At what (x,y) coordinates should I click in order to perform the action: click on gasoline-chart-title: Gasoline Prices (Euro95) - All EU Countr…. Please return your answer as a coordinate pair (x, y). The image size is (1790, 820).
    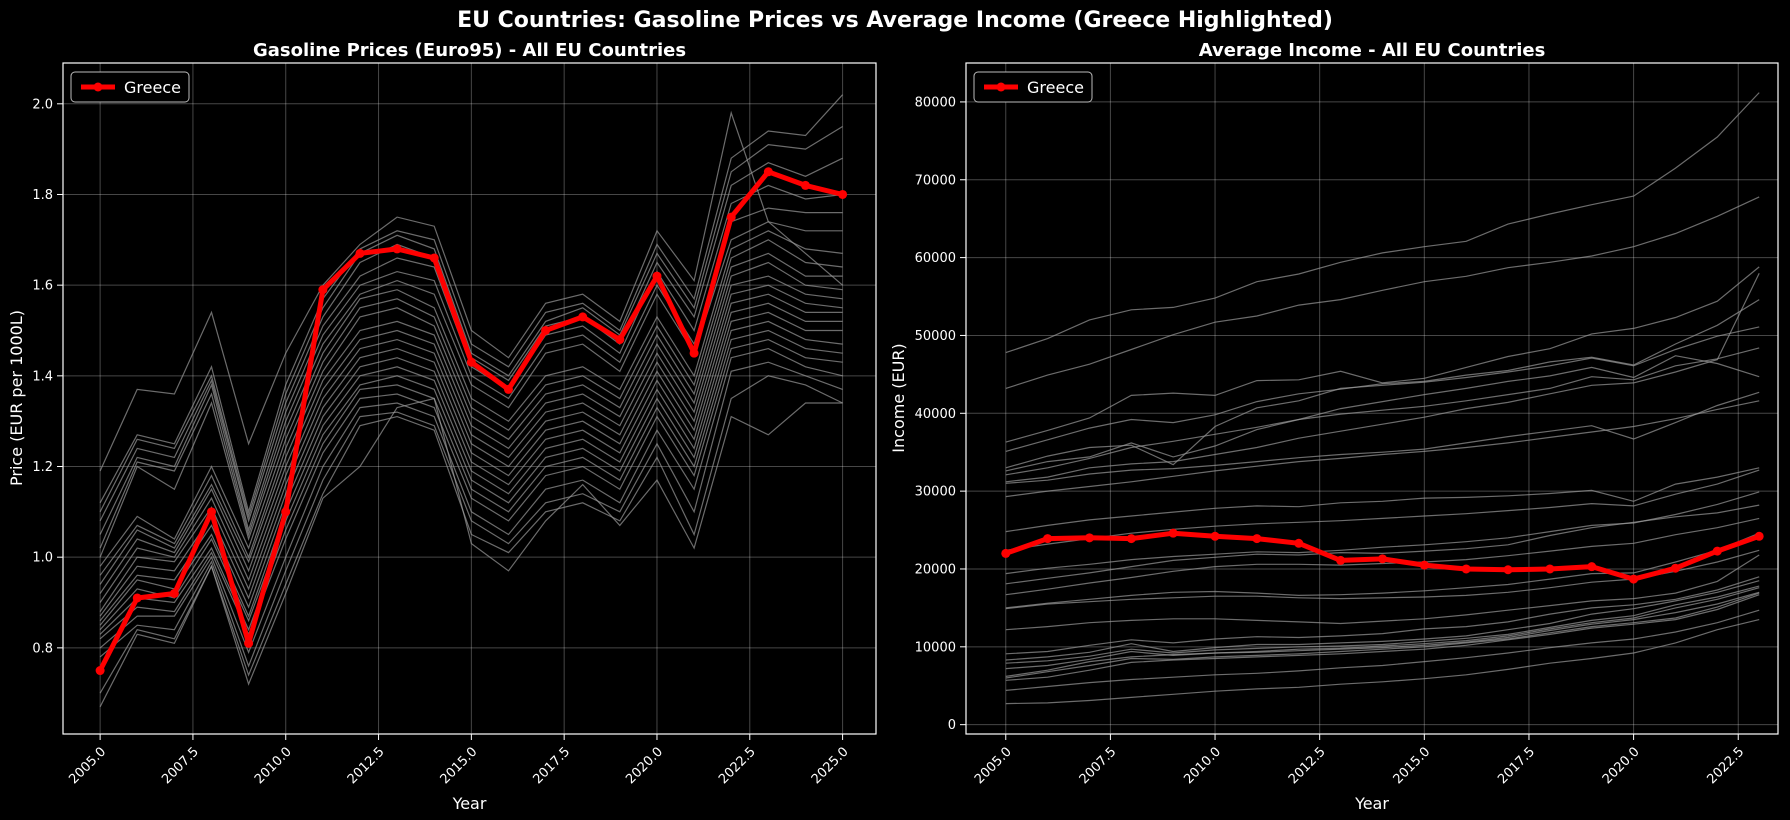
    Looking at the image, I should click on (469, 50).